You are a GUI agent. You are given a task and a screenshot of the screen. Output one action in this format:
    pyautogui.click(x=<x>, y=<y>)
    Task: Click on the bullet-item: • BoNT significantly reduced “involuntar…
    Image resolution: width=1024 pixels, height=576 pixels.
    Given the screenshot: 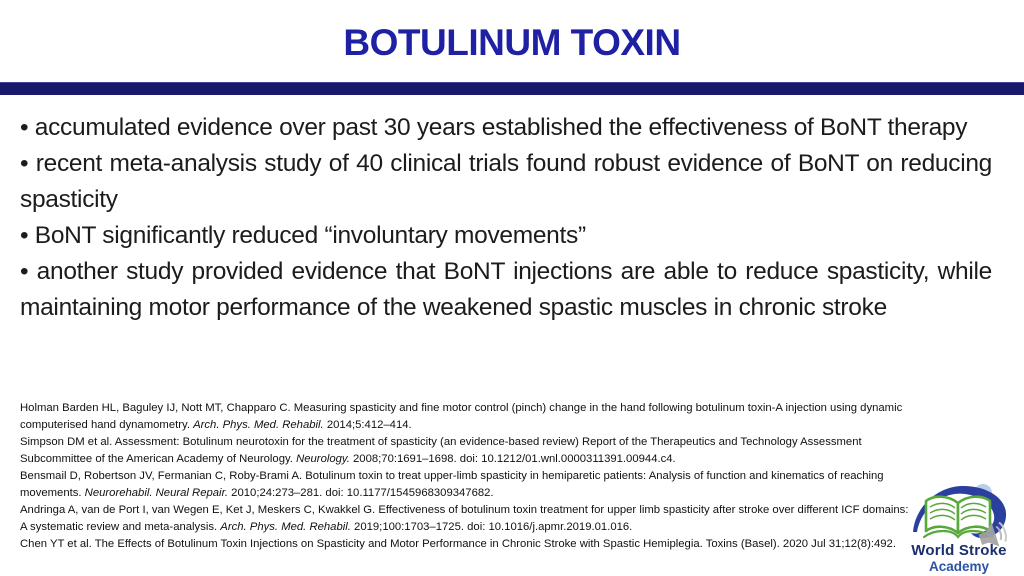 What is the action you would take?
    pyautogui.click(x=303, y=235)
    